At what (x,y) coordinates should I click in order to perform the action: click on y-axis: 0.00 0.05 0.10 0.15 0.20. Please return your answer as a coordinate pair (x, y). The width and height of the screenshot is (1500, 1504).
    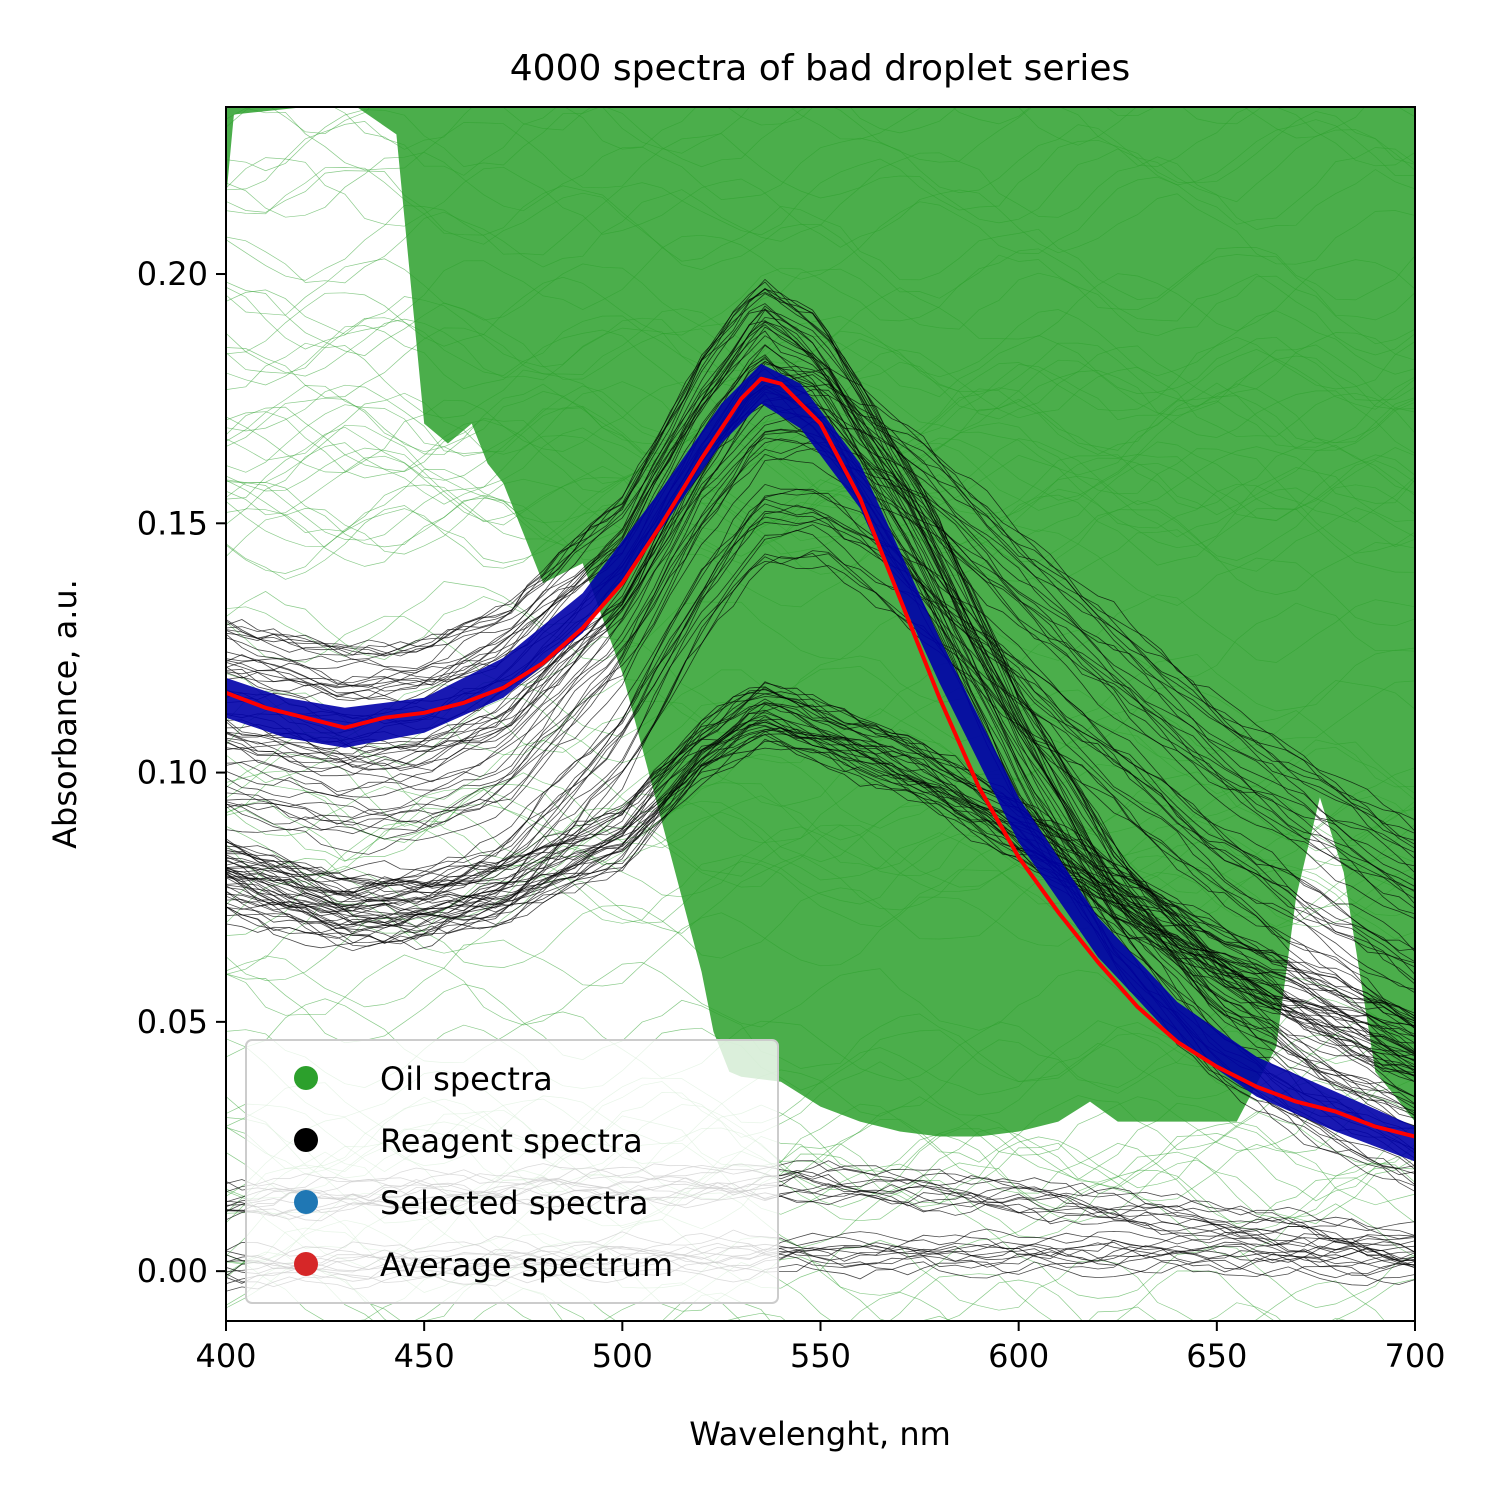
    Looking at the image, I should click on (181, 772).